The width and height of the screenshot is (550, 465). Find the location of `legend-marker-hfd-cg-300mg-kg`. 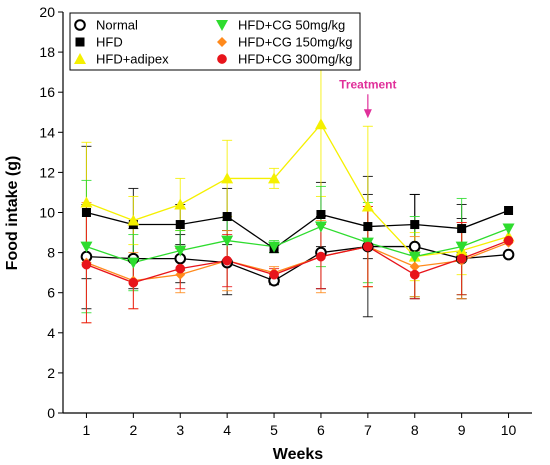

legend-marker-hfd-cg-300mg-kg is located at coordinates (222, 59).